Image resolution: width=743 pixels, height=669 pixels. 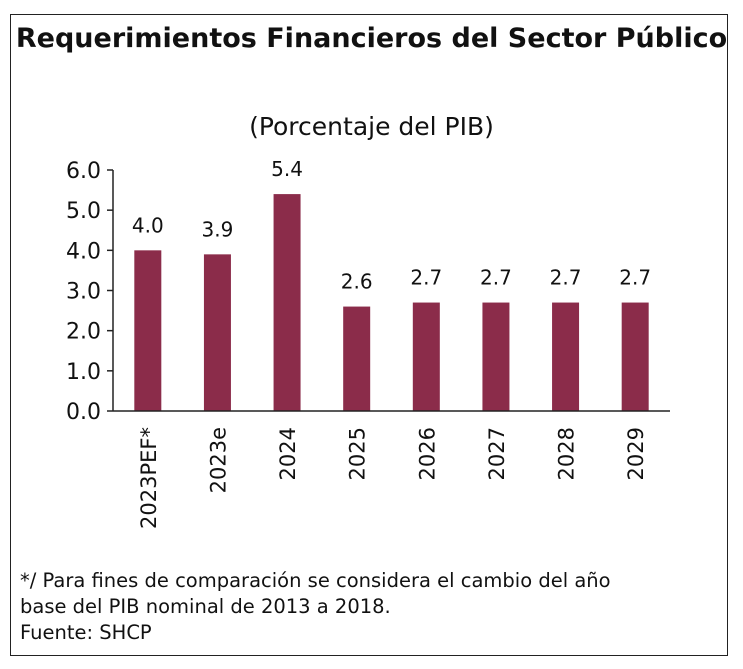 What do you see at coordinates (83, 332) in the screenshot?
I see `y-tick-label: 2.0` at bounding box center [83, 332].